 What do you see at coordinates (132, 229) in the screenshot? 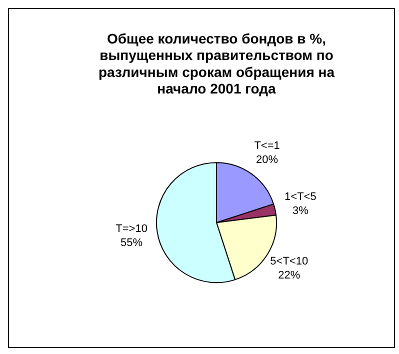
I see `slice-label: T=>10` at bounding box center [132, 229].